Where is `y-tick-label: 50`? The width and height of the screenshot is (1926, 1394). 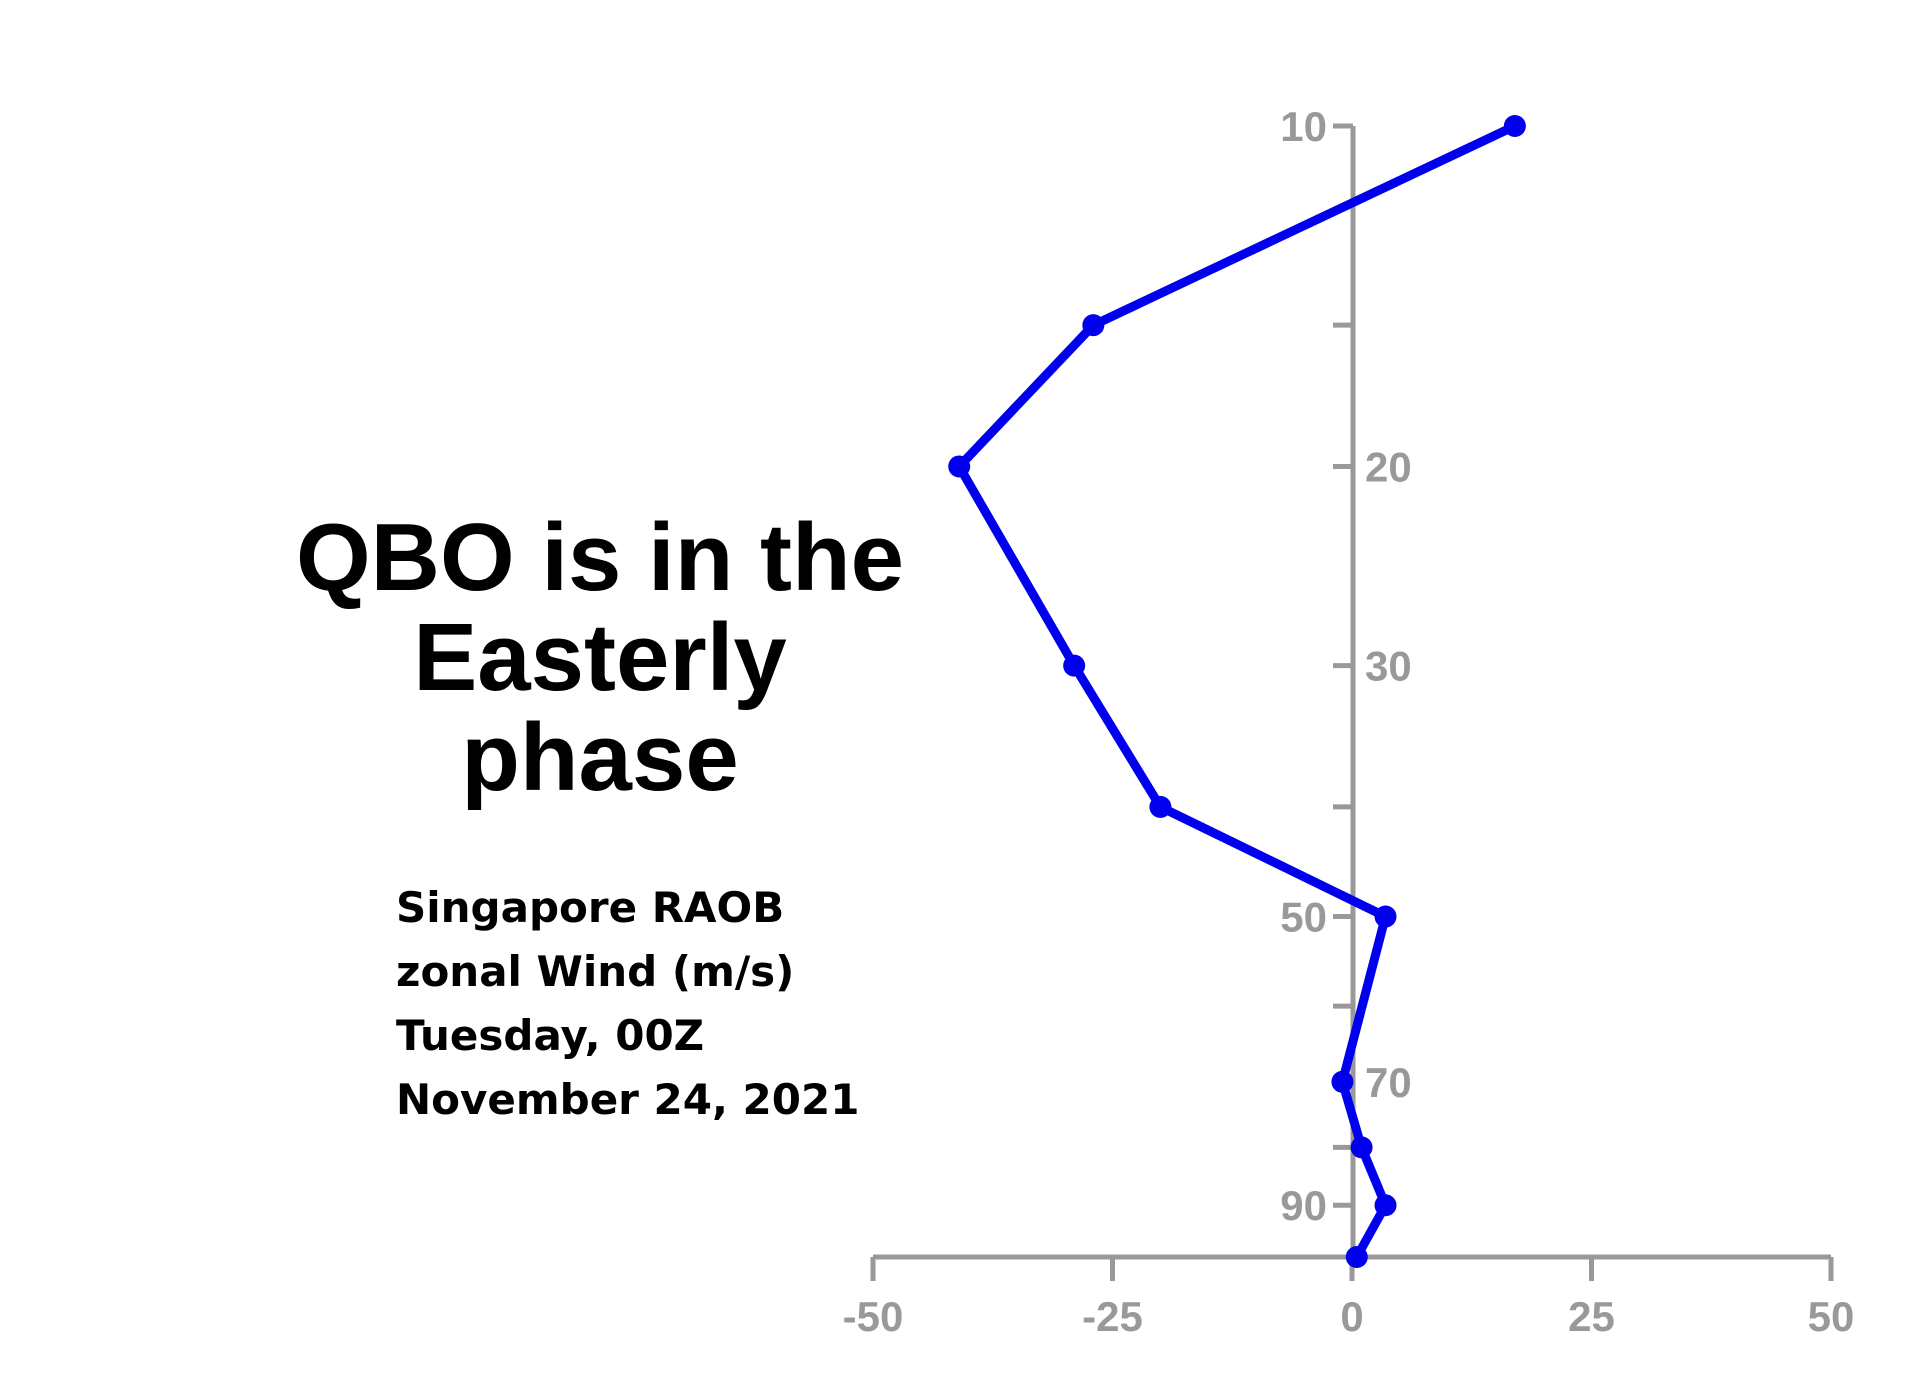 y-tick-label: 50 is located at coordinates (1303, 917).